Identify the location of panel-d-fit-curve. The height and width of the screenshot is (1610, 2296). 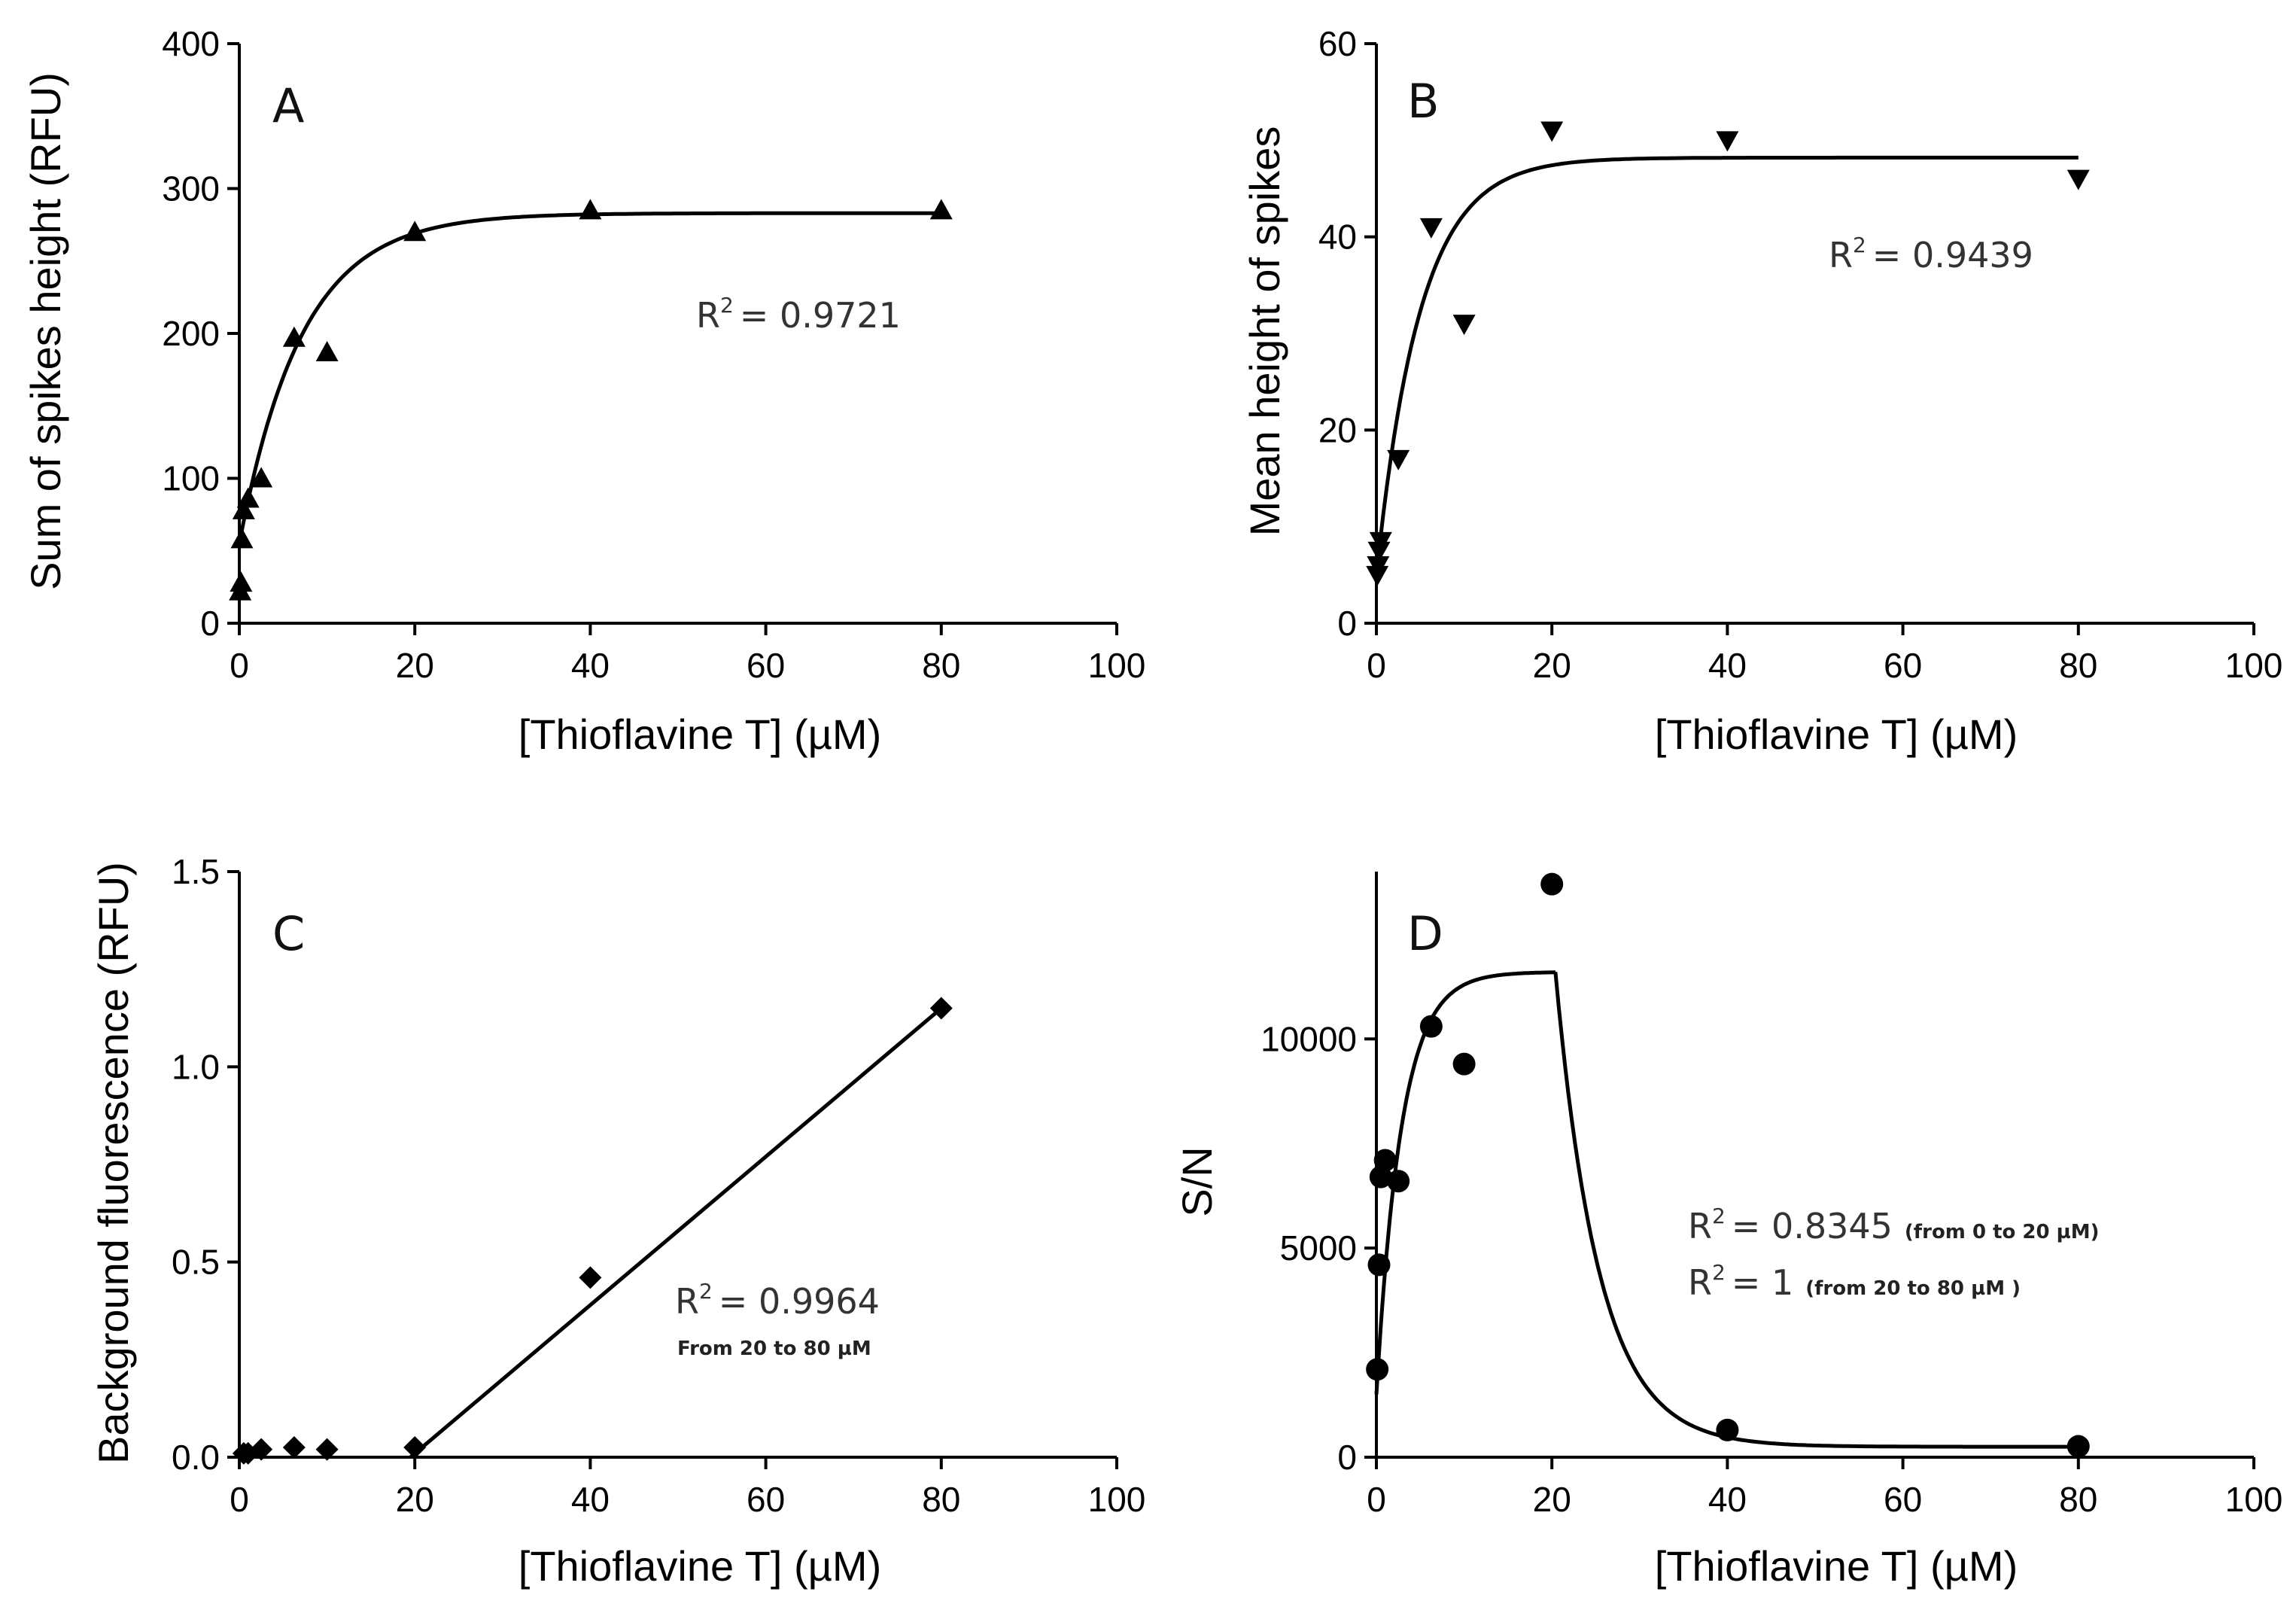
(1727, 1209).